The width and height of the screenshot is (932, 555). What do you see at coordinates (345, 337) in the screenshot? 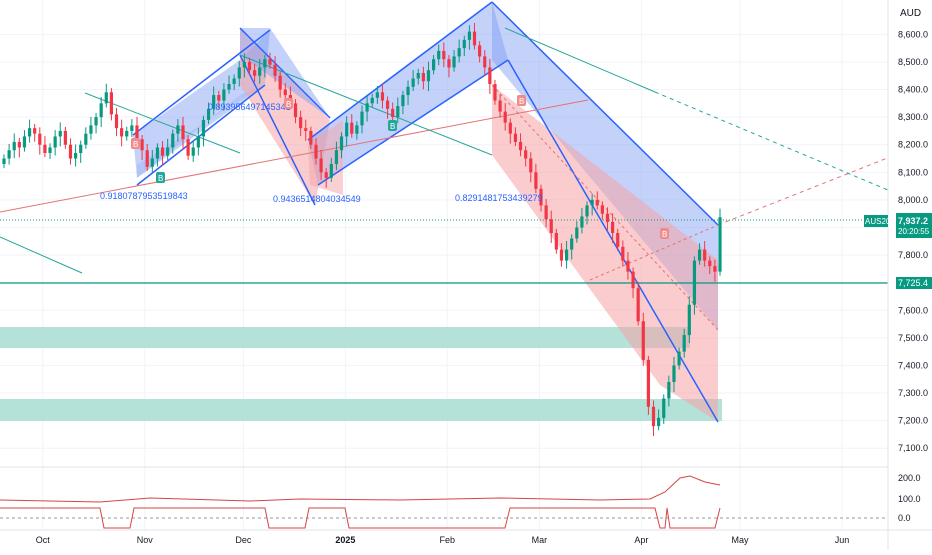
I see `support-zone-upper` at bounding box center [345, 337].